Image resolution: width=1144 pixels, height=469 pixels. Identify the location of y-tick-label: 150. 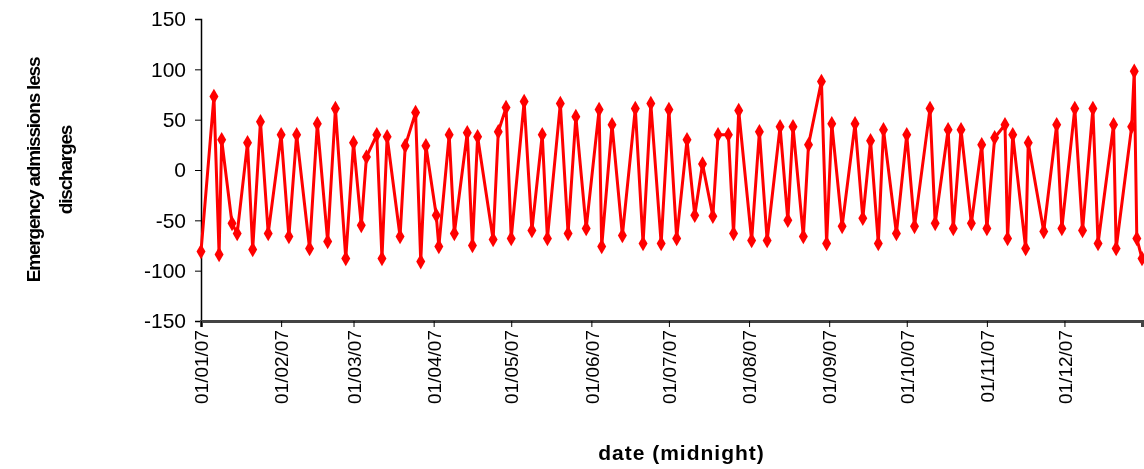
(168, 19).